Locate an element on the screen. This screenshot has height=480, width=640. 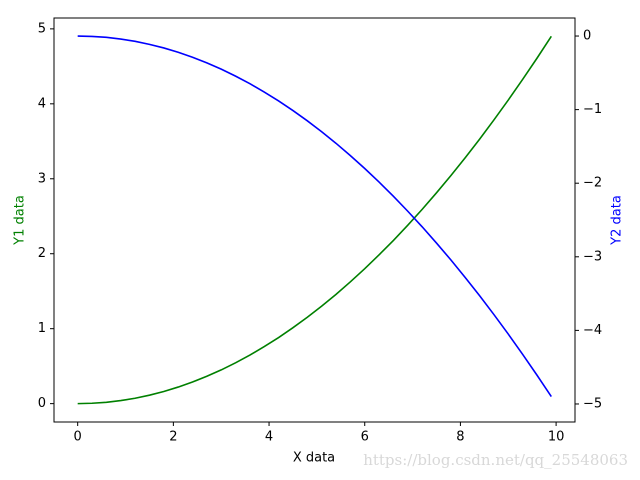
x-tick-label: 2 is located at coordinates (173, 437).